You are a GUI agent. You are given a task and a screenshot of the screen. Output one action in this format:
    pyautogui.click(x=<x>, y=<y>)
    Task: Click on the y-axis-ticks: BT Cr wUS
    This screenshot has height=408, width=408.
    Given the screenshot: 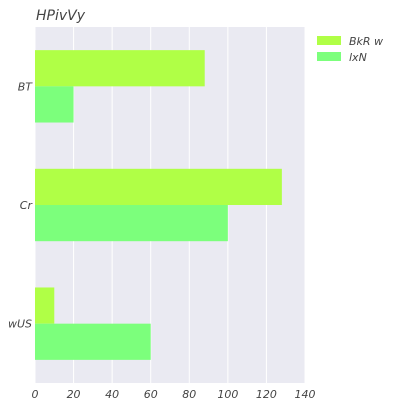 What is the action you would take?
    pyautogui.click(x=21, y=205)
    